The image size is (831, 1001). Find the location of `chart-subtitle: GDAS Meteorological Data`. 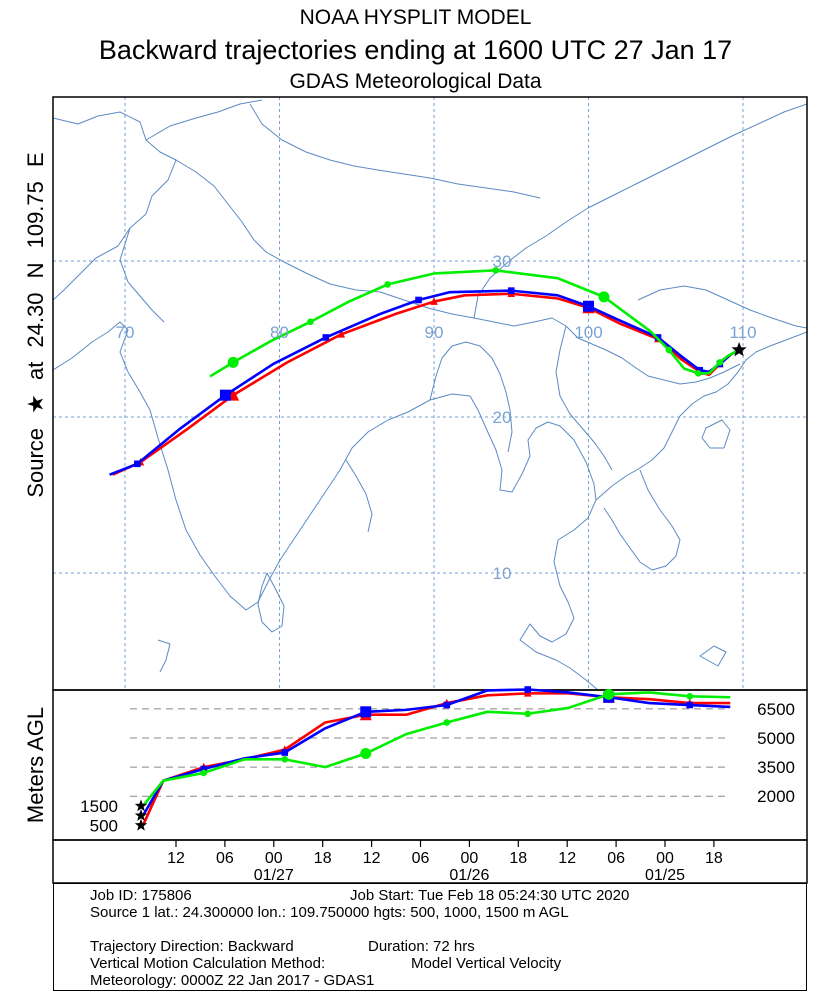

chart-subtitle: GDAS Meteorological Data is located at coordinates (415, 81).